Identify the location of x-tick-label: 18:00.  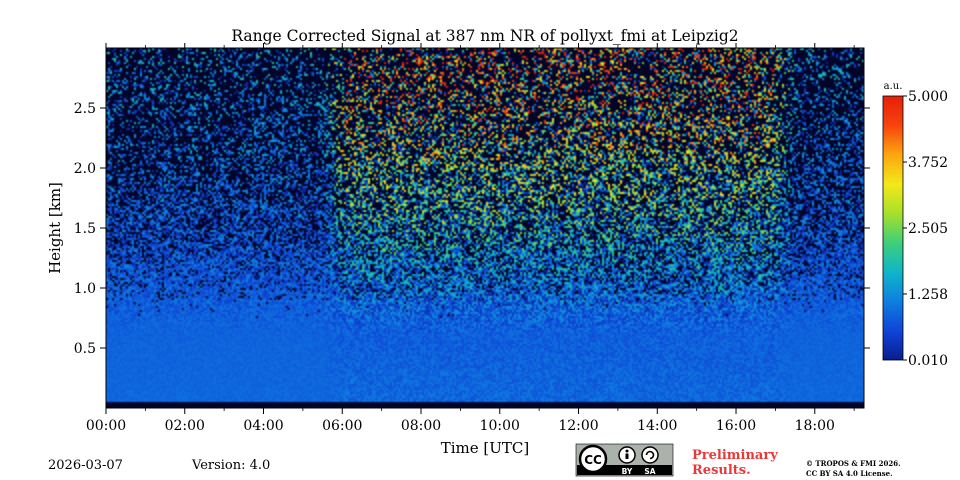
(815, 426).